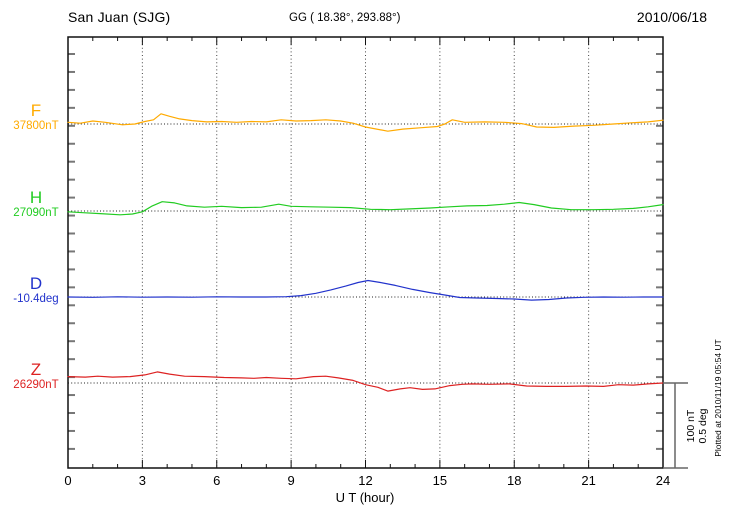 This screenshot has width=730, height=520. Describe the element at coordinates (663, 480) in the screenshot. I see `x-tick-label-24: 24` at that location.